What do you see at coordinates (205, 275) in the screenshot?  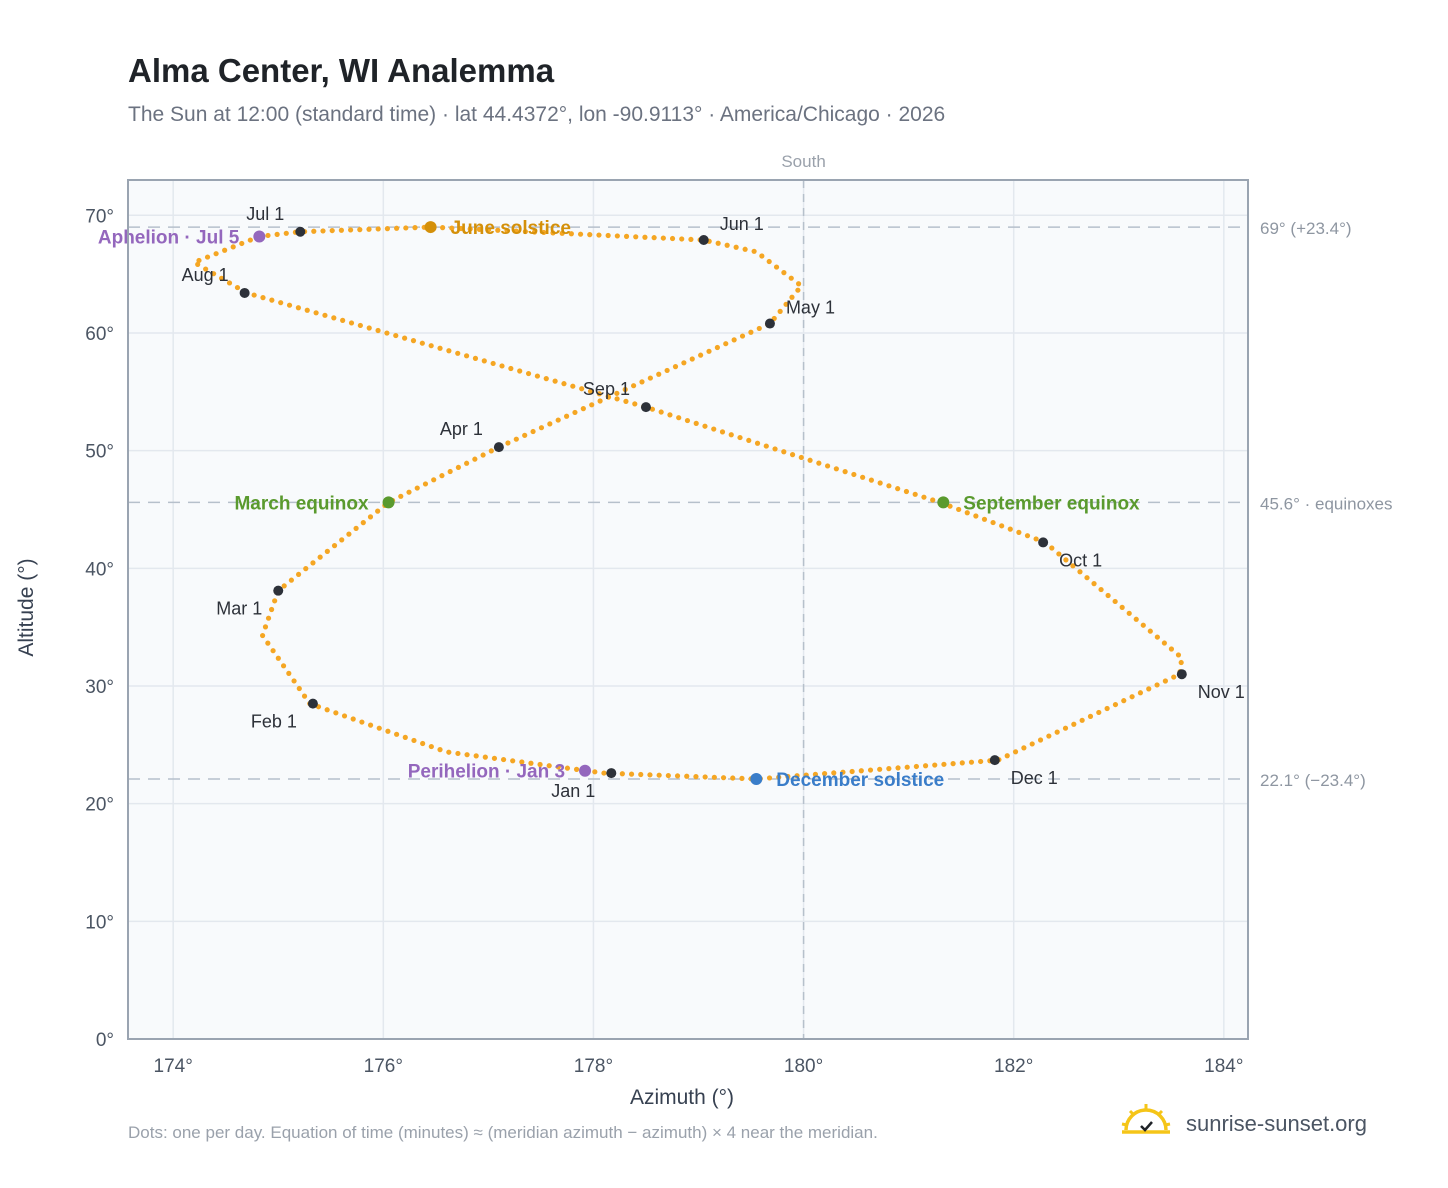 I see `month-label: Aug 1` at bounding box center [205, 275].